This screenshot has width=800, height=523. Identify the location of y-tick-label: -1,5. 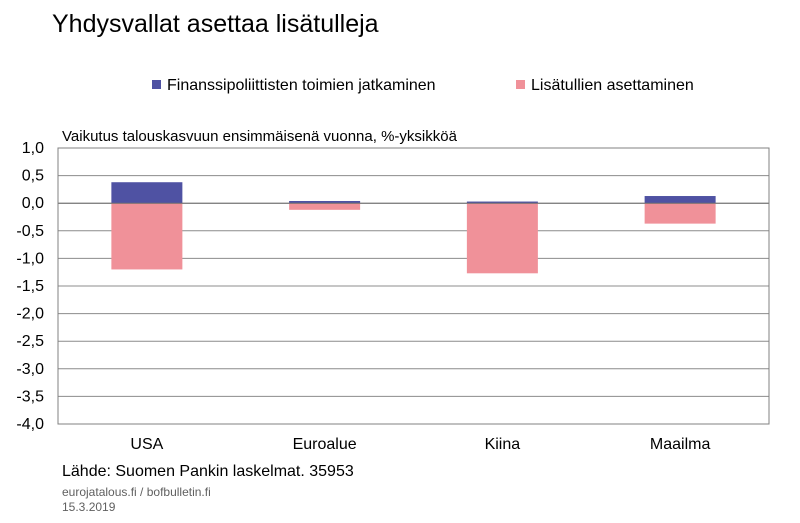
(30, 286).